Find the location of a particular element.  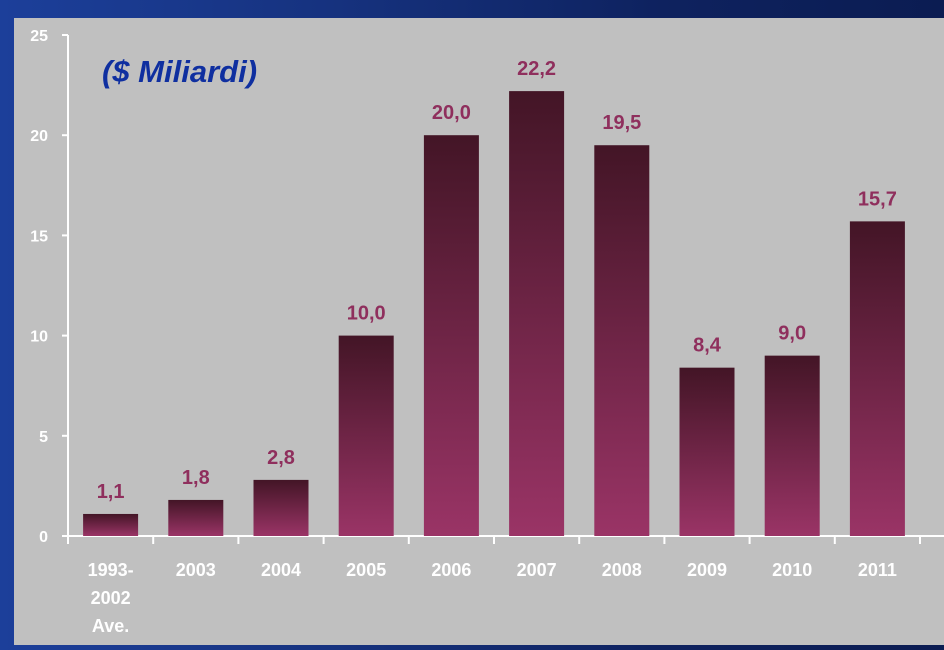

data-label: 22,2 is located at coordinates (536, 69).